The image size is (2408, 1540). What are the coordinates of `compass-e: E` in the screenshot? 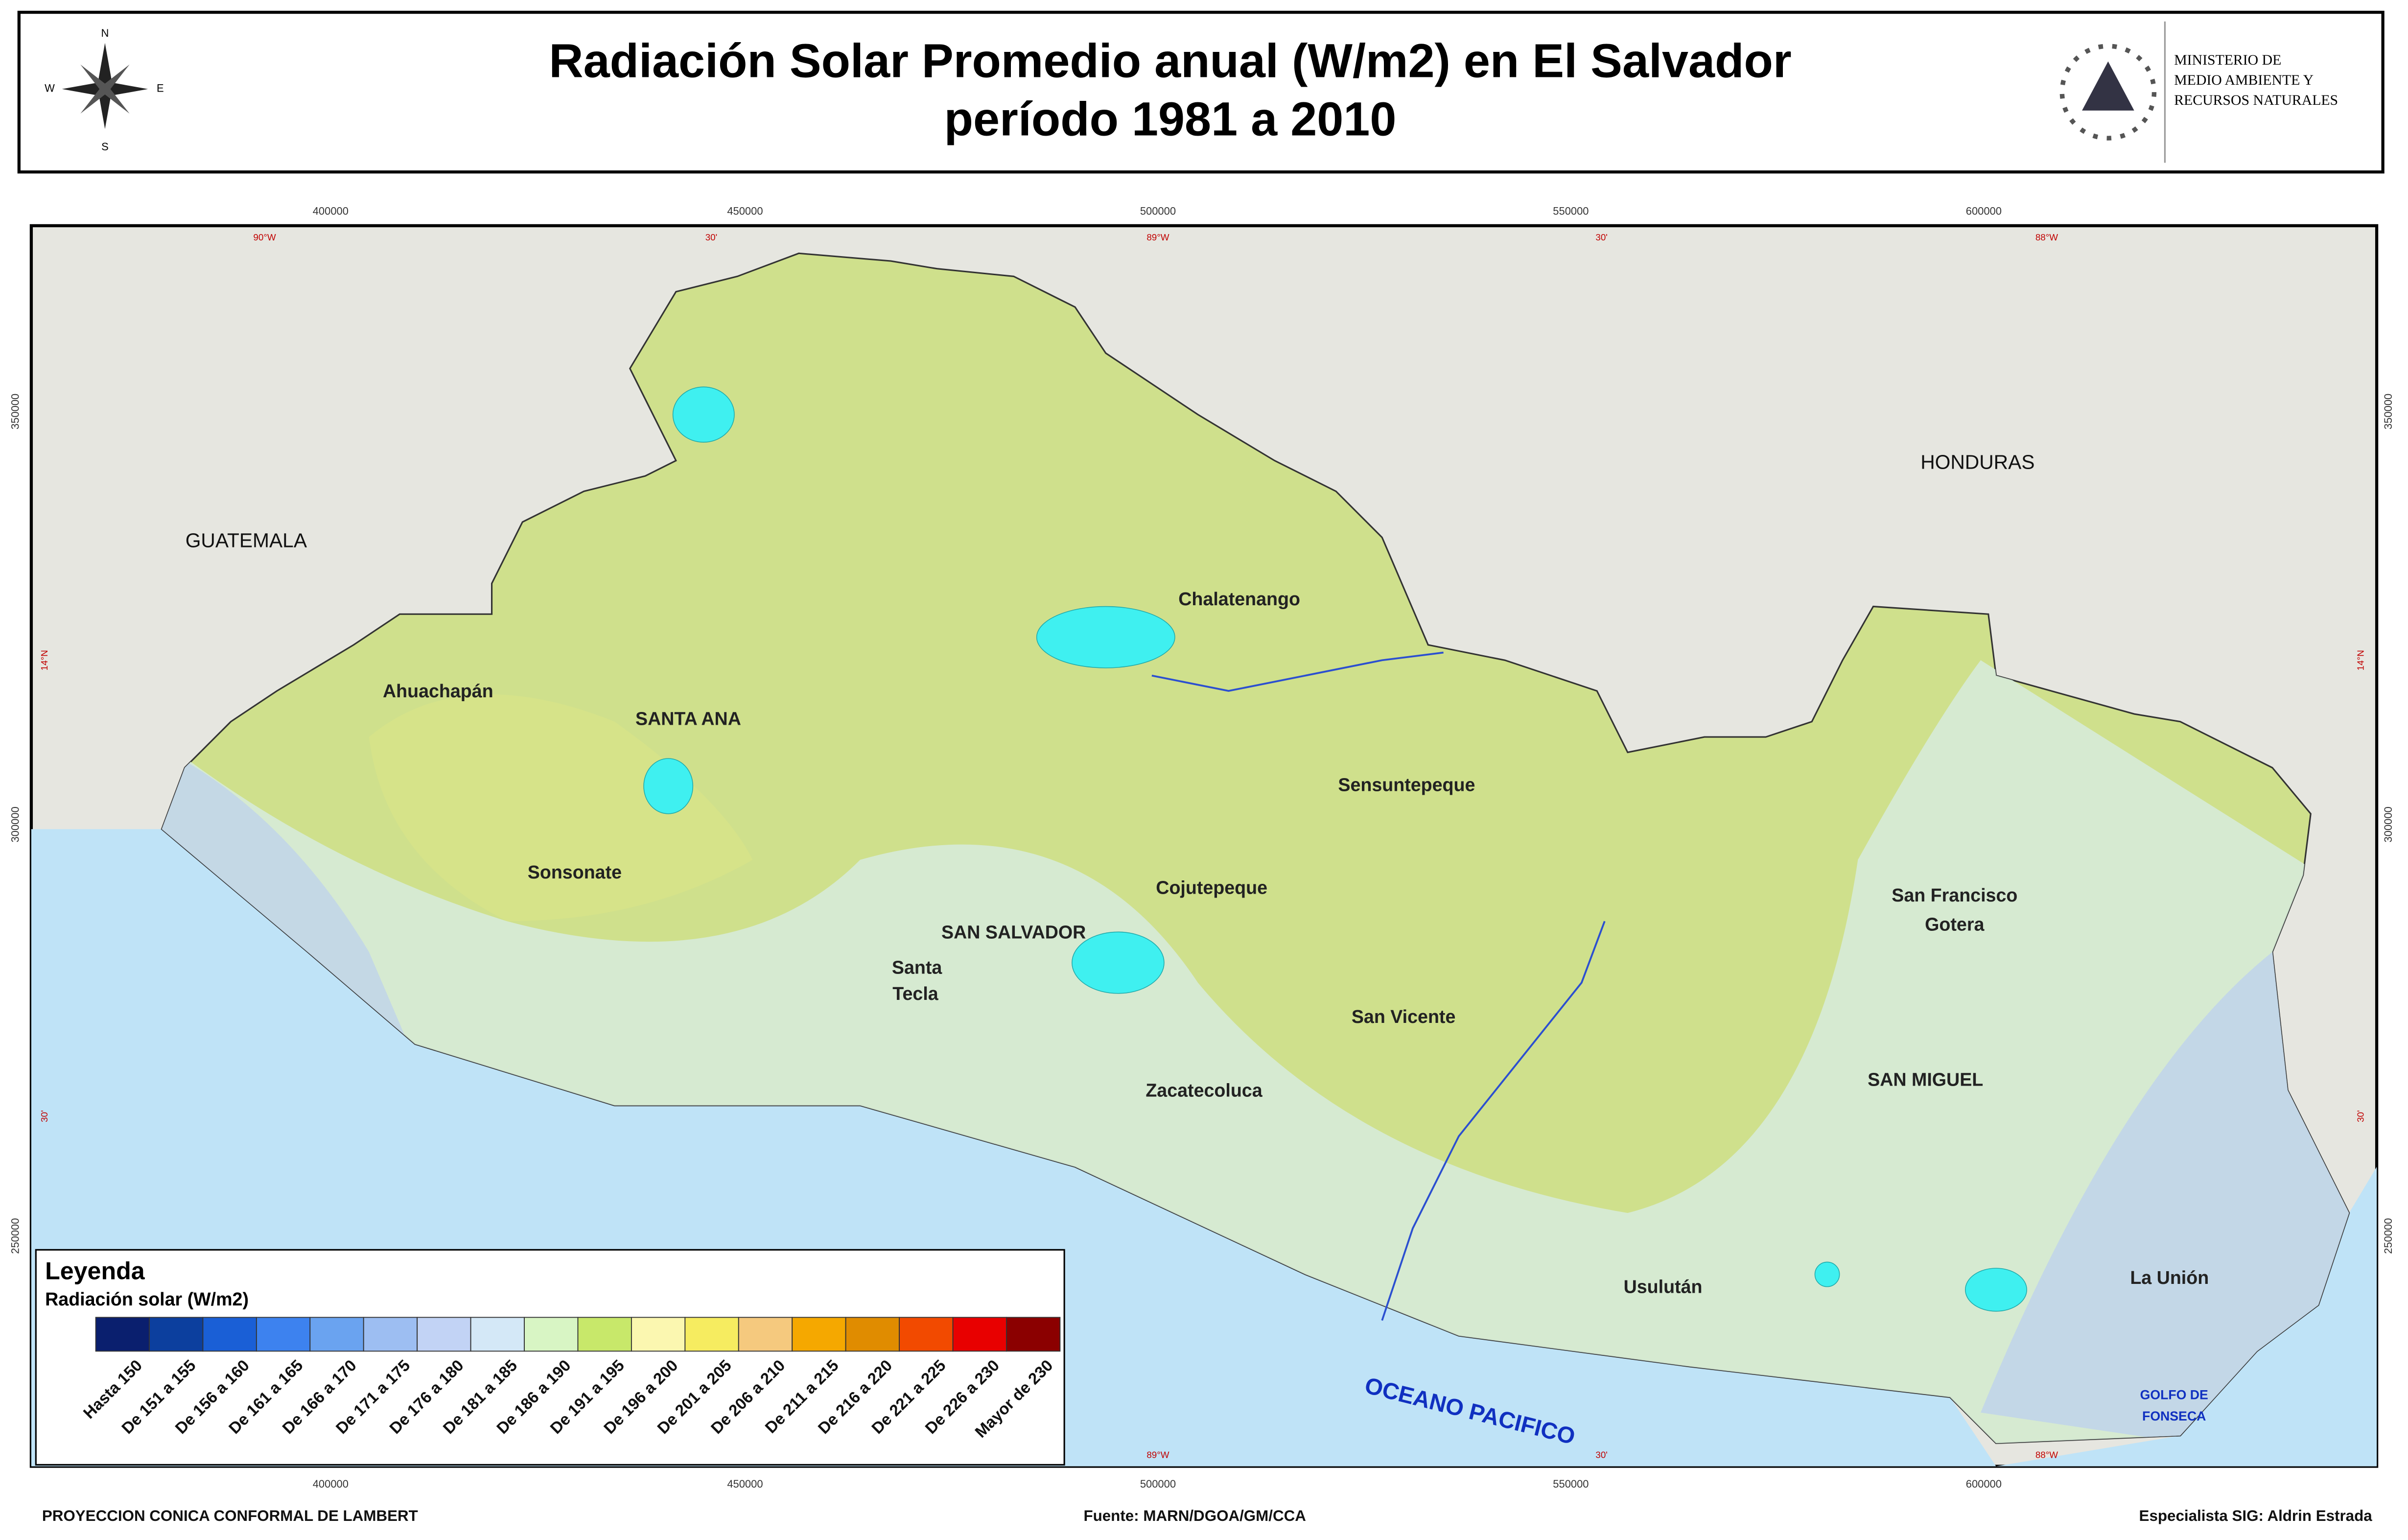 It's located at (160, 88).